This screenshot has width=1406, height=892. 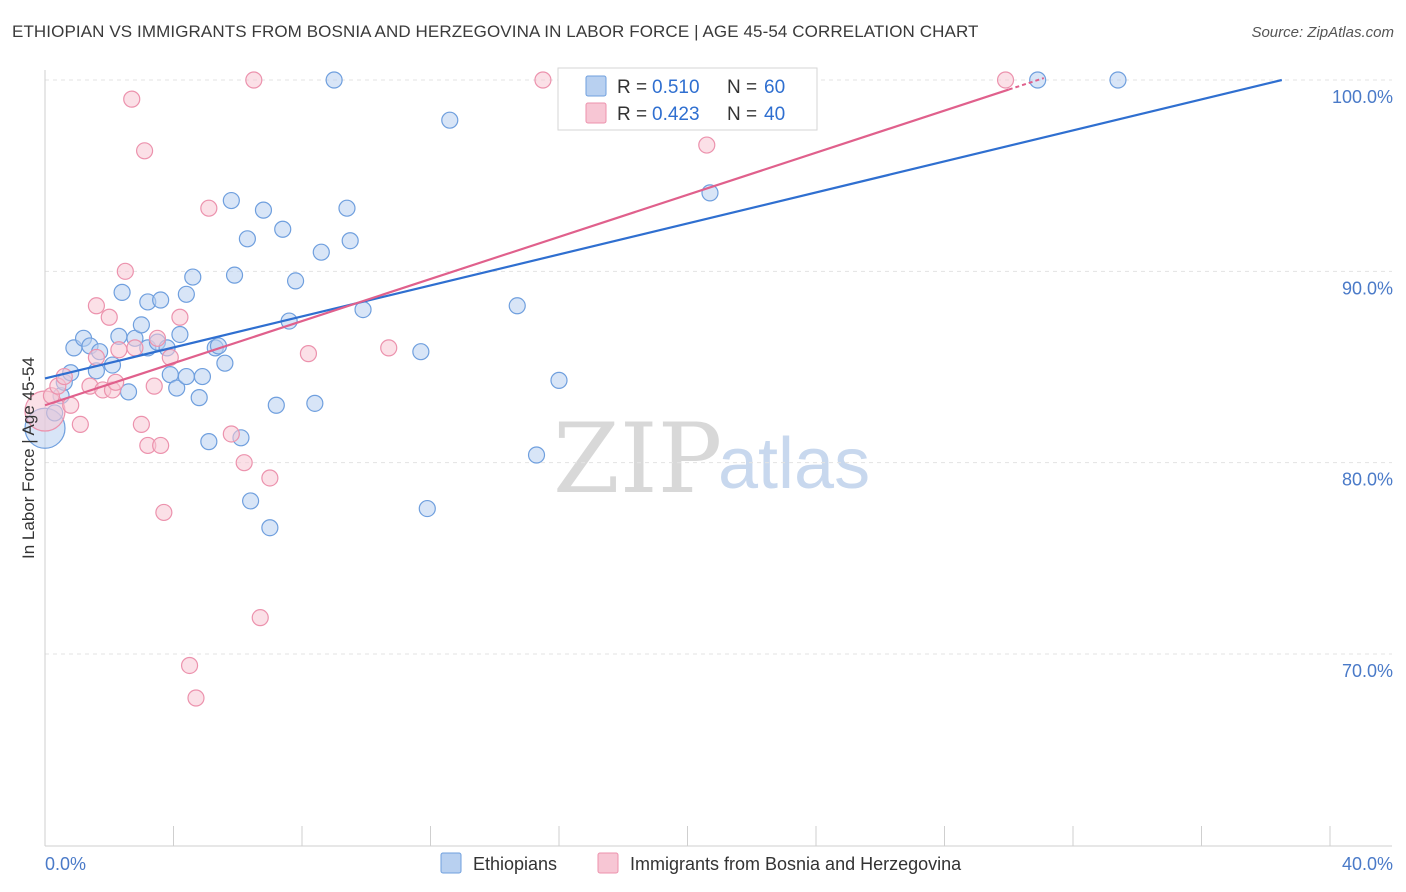 I want to click on legend-n-value-1: 60, so click(x=774, y=87).